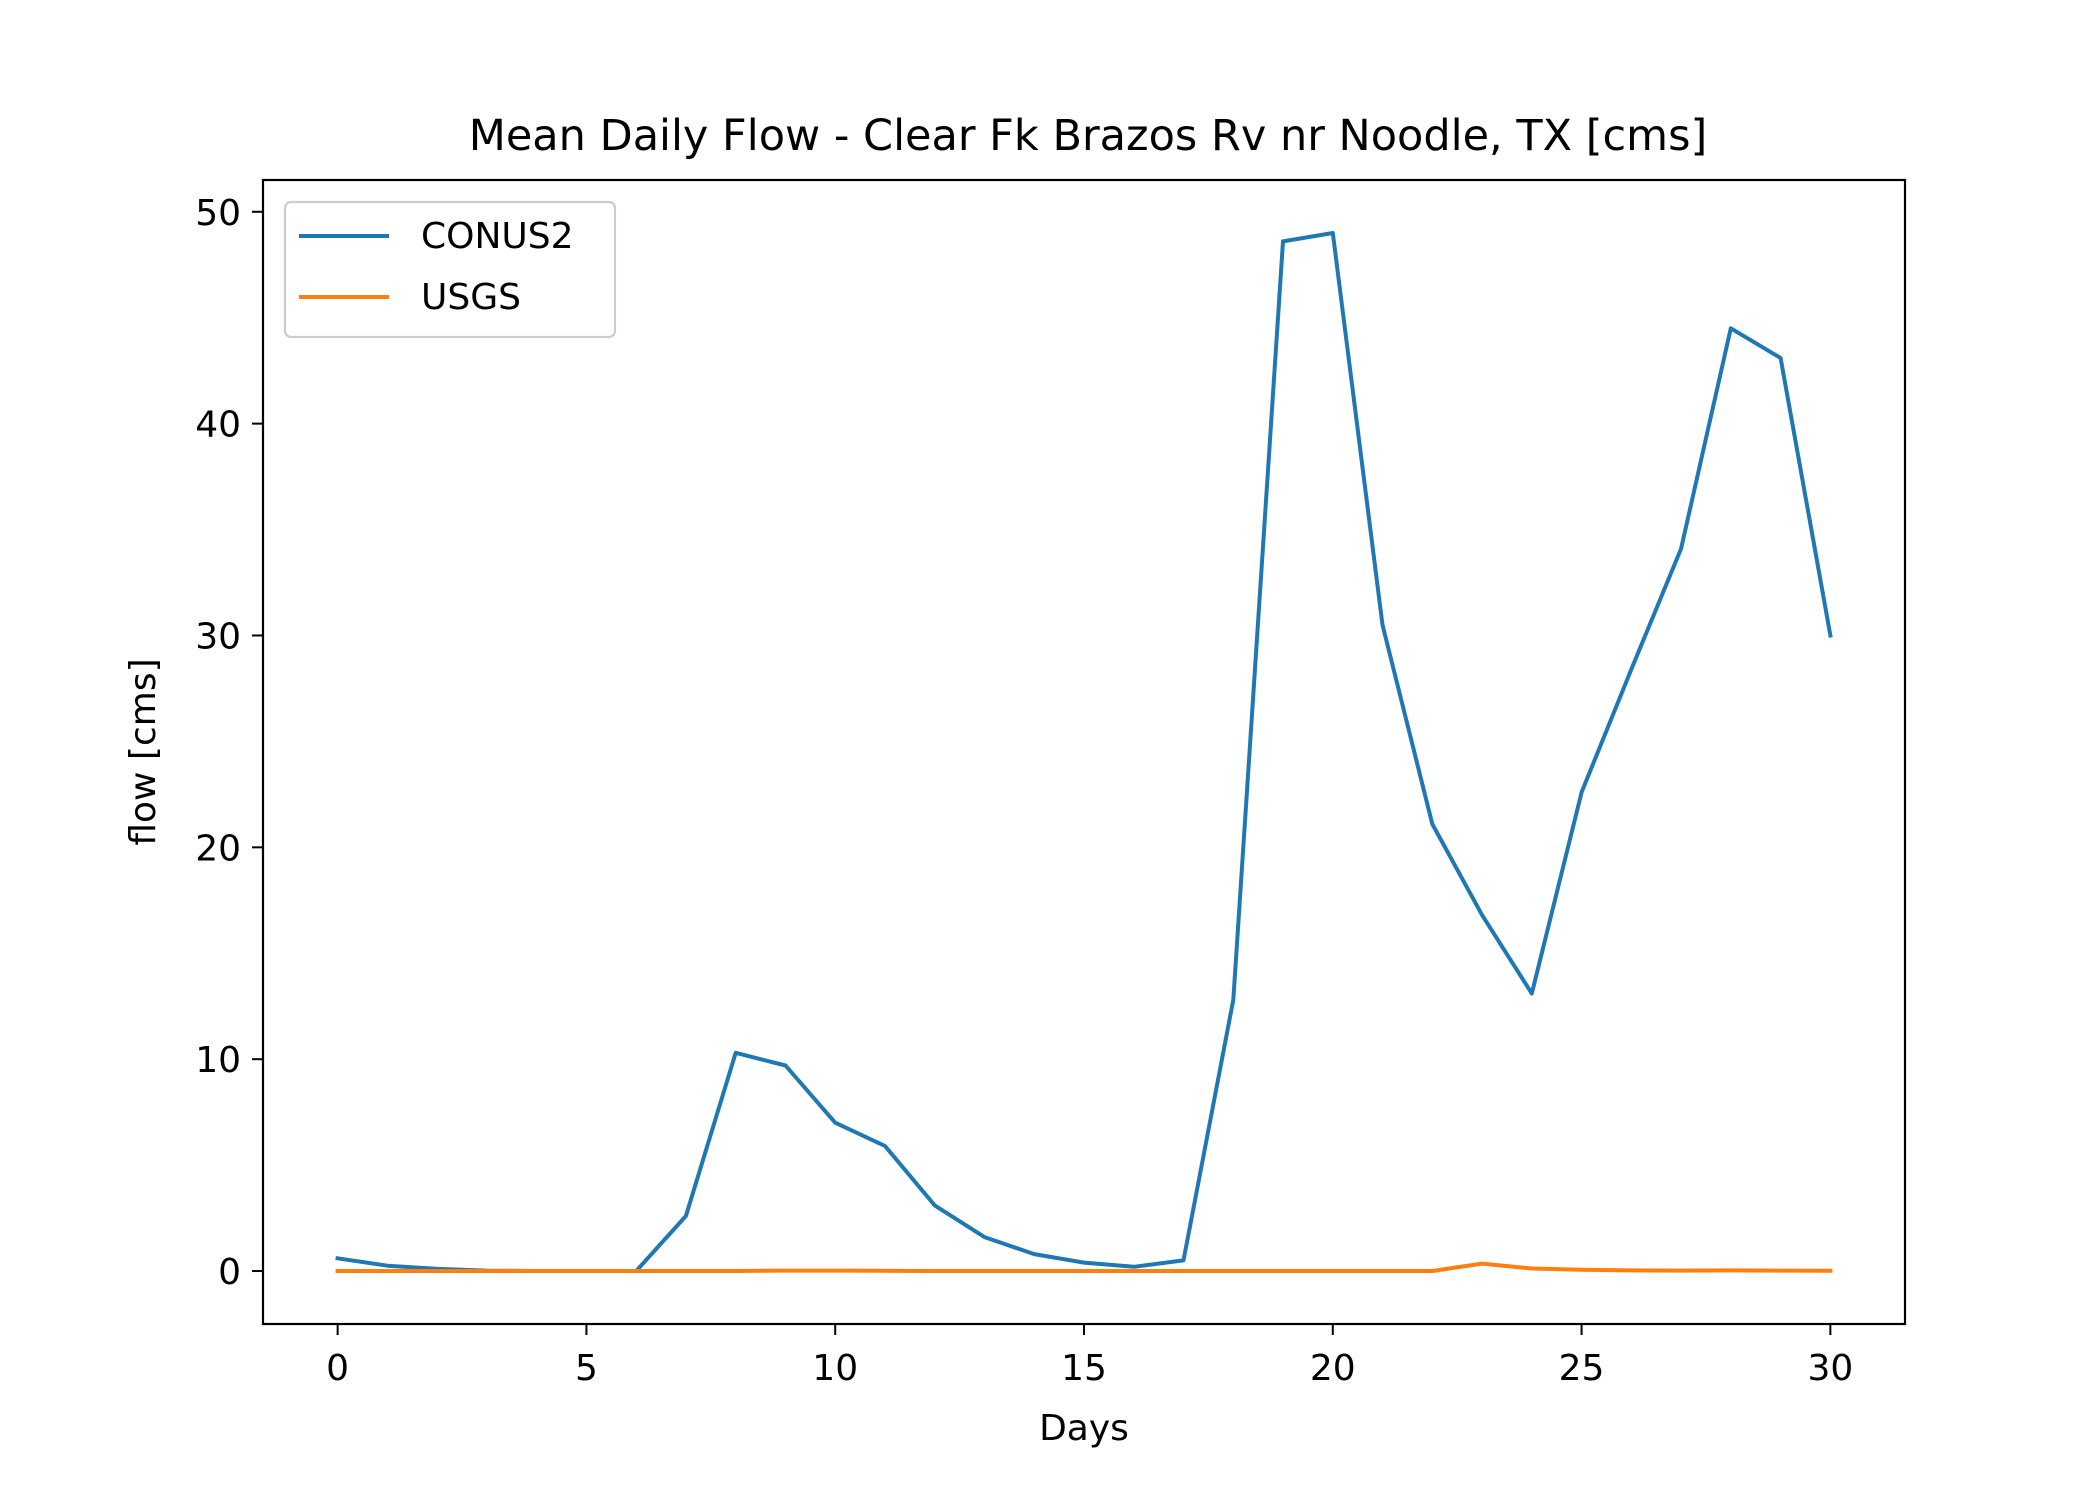 The height and width of the screenshot is (1504, 2100). I want to click on x-tick-label: 30, so click(1830, 1368).